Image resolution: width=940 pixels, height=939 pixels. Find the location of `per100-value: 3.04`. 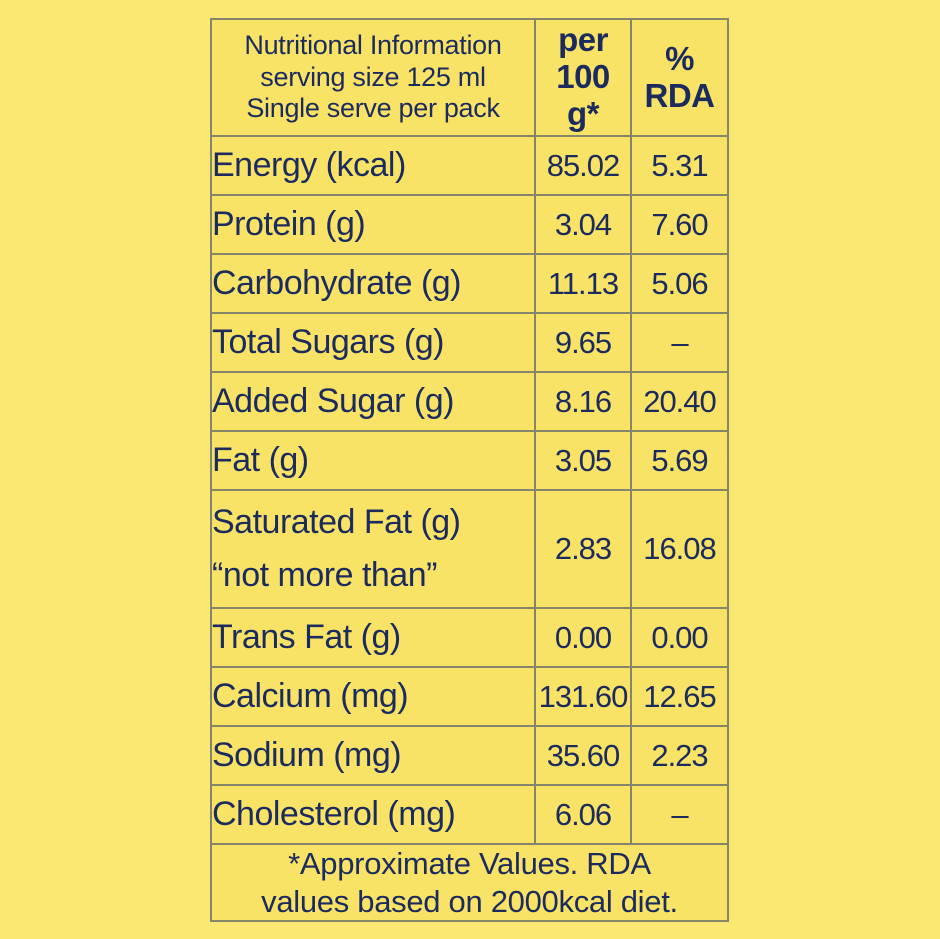

per100-value: 3.04 is located at coordinates (583, 224).